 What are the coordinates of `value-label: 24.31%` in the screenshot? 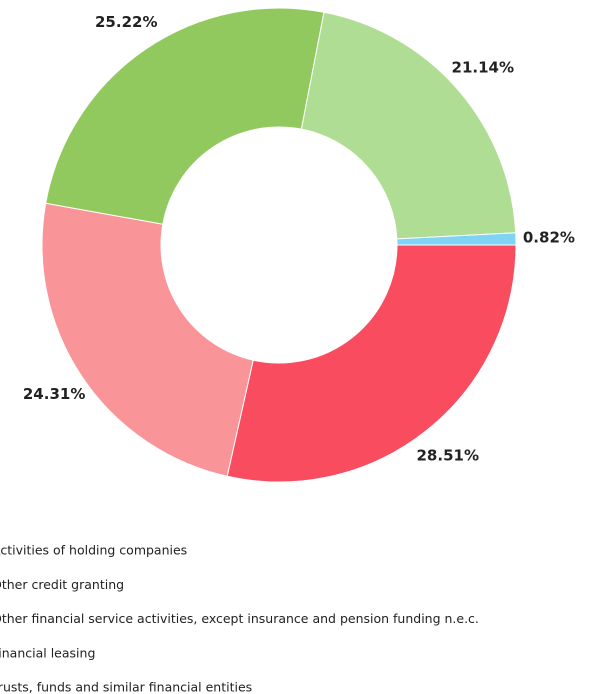 It's located at (54, 394).